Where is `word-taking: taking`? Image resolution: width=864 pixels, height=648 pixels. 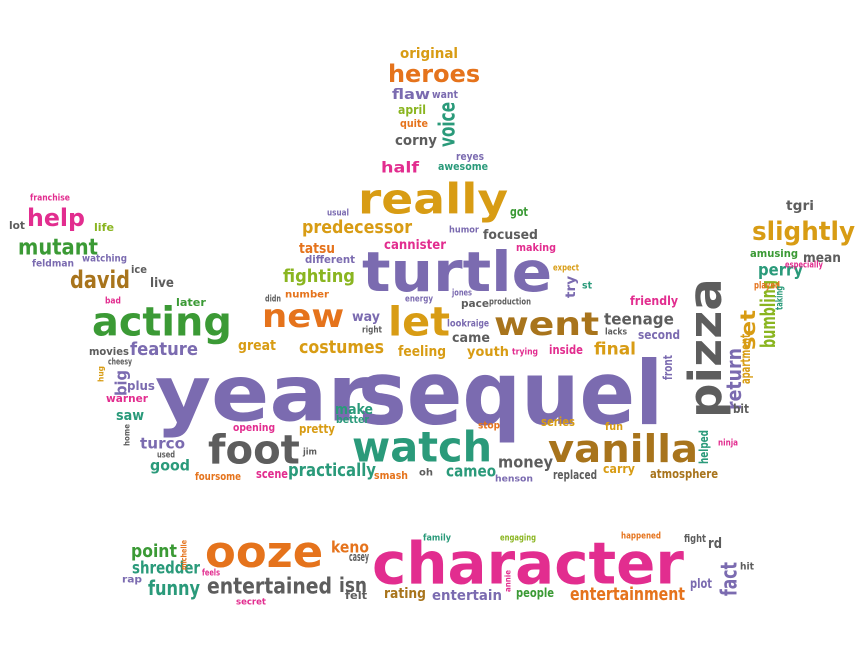
word-taking: taking is located at coordinates (779, 298).